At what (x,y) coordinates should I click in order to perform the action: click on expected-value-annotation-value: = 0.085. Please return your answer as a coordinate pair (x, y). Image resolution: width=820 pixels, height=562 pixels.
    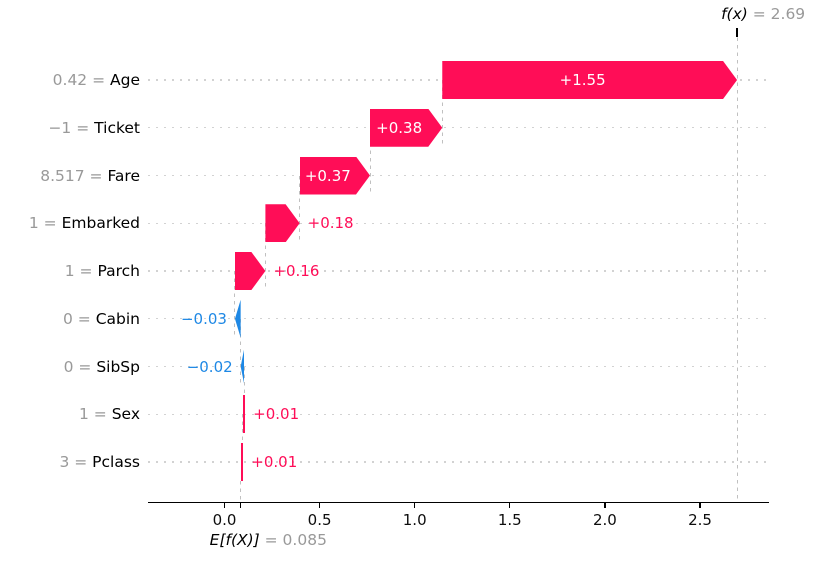
    Looking at the image, I should click on (293, 540).